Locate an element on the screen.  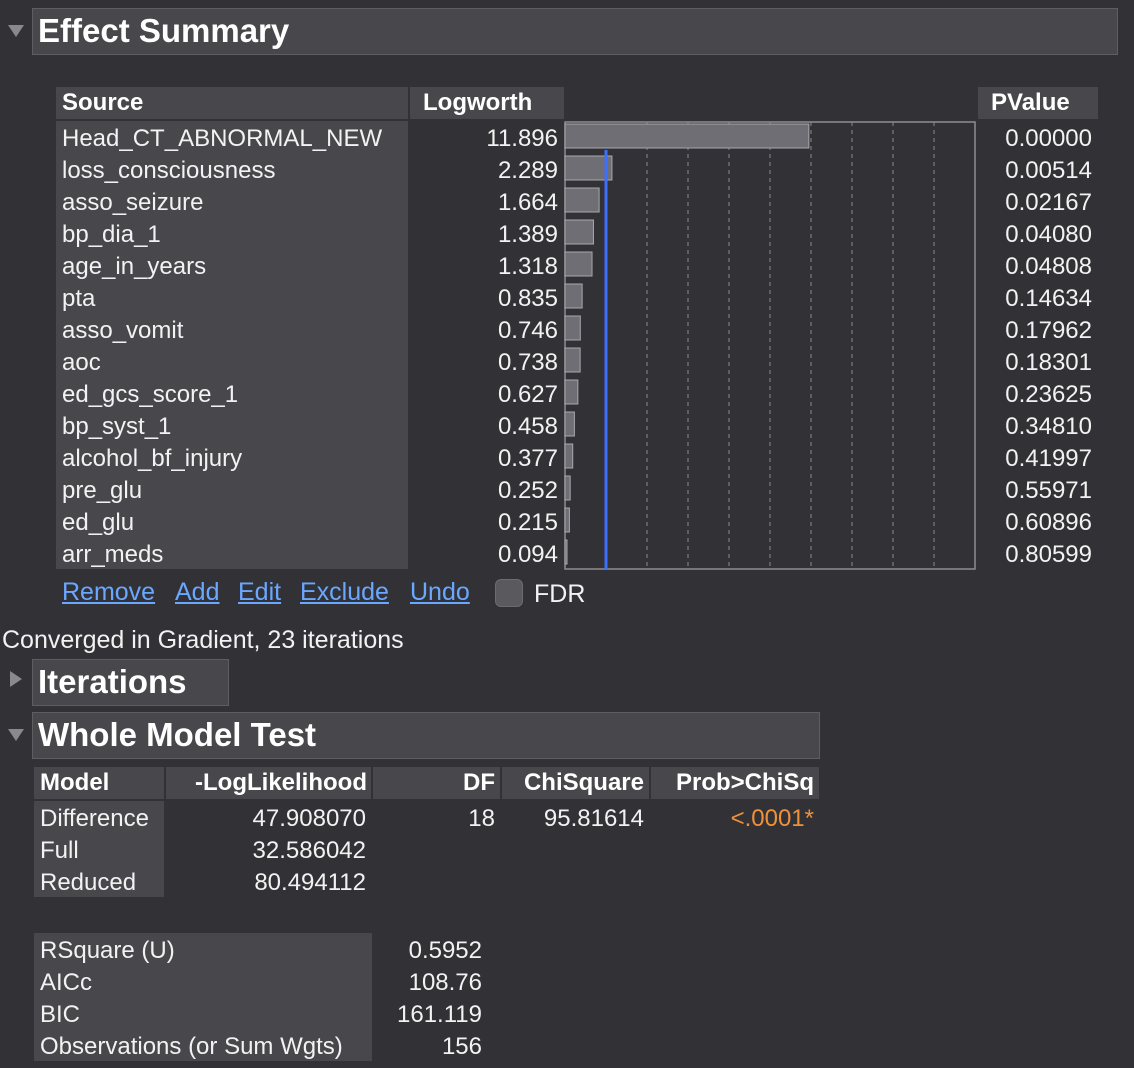
effect-row-source: alcohol_bf_injury is located at coordinates (152, 458).